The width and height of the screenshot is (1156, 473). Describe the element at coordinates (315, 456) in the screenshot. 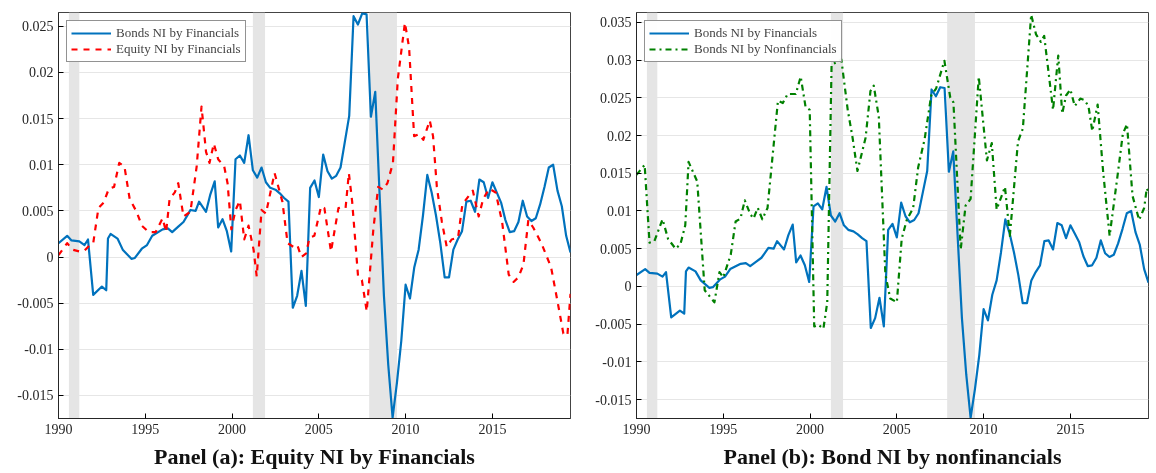

I see `text: Panel (a): Equity NI by Financials` at that location.